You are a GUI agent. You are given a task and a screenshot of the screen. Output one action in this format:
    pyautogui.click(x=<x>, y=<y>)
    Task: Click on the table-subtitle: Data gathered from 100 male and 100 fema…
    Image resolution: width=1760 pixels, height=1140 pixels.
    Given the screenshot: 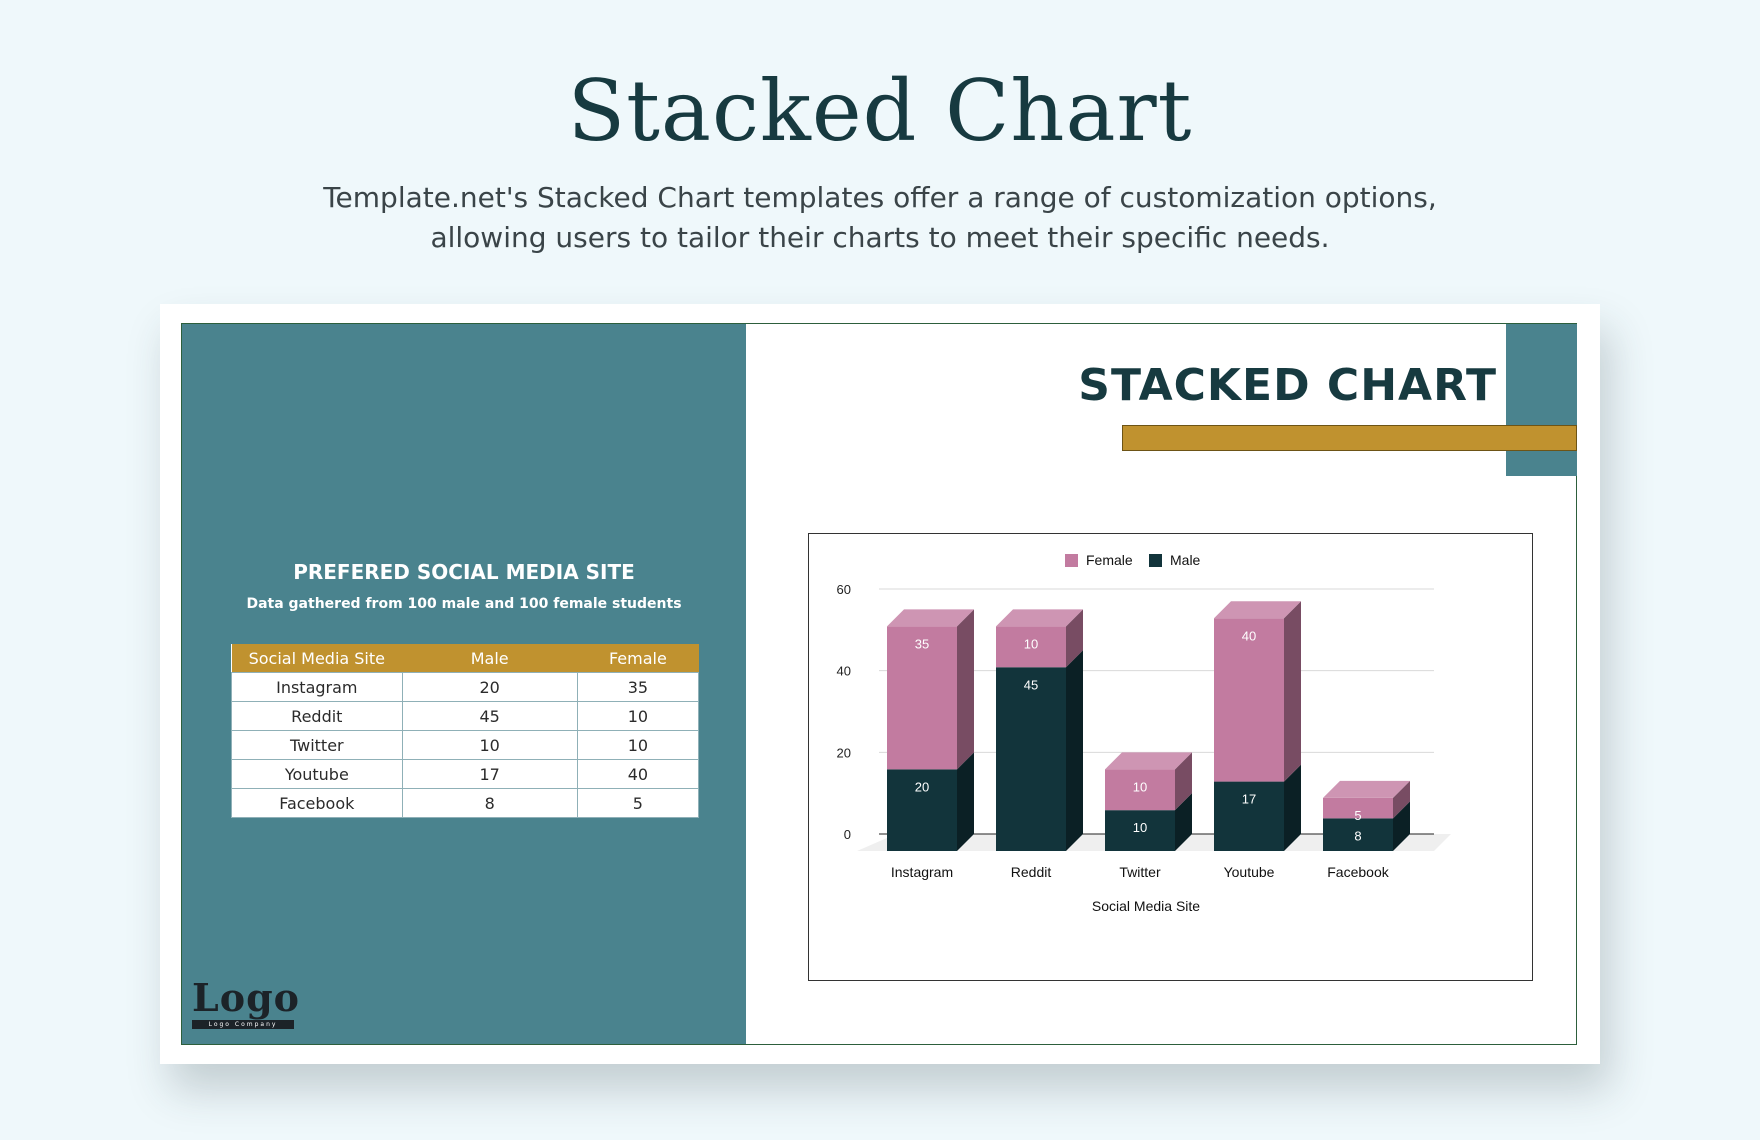 What is the action you would take?
    pyautogui.click(x=464, y=604)
    